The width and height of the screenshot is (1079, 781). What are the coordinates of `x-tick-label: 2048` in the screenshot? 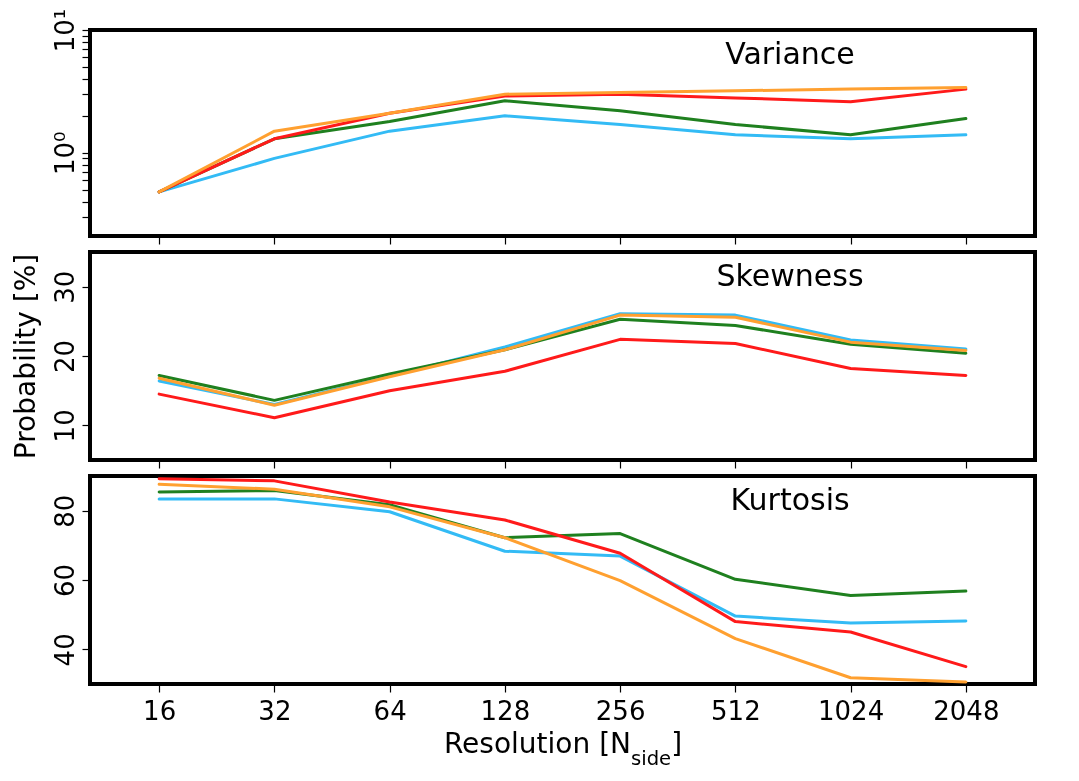 It's located at (966, 710).